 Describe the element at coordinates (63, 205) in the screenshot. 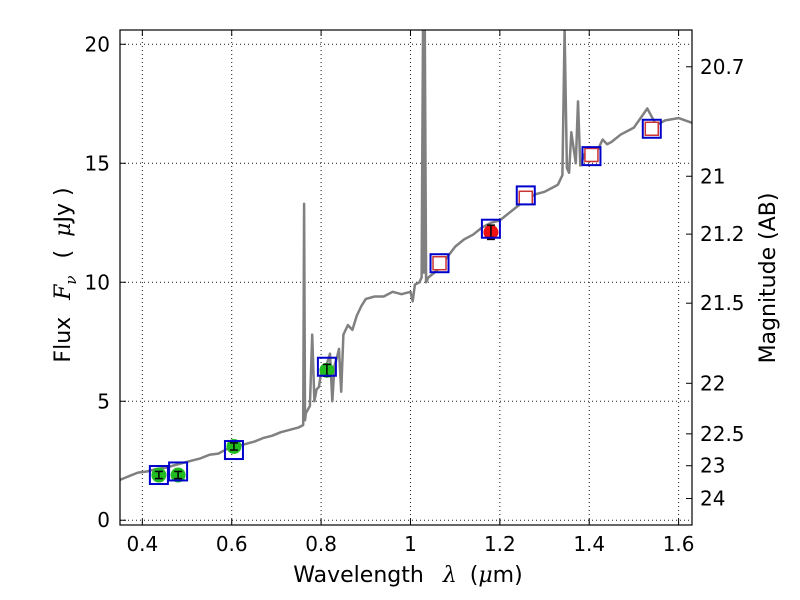

I see `y-axis-title-unit-rest: Jy )` at that location.